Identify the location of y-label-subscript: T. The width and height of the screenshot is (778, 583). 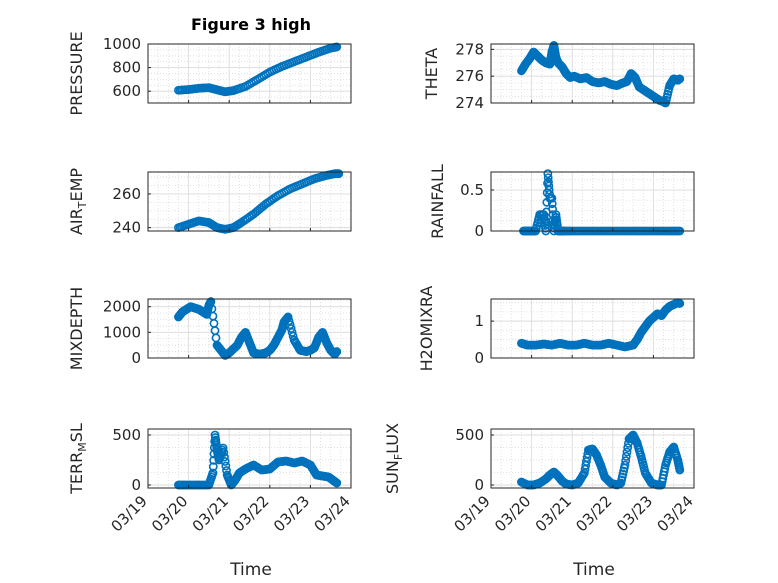
(82, 205).